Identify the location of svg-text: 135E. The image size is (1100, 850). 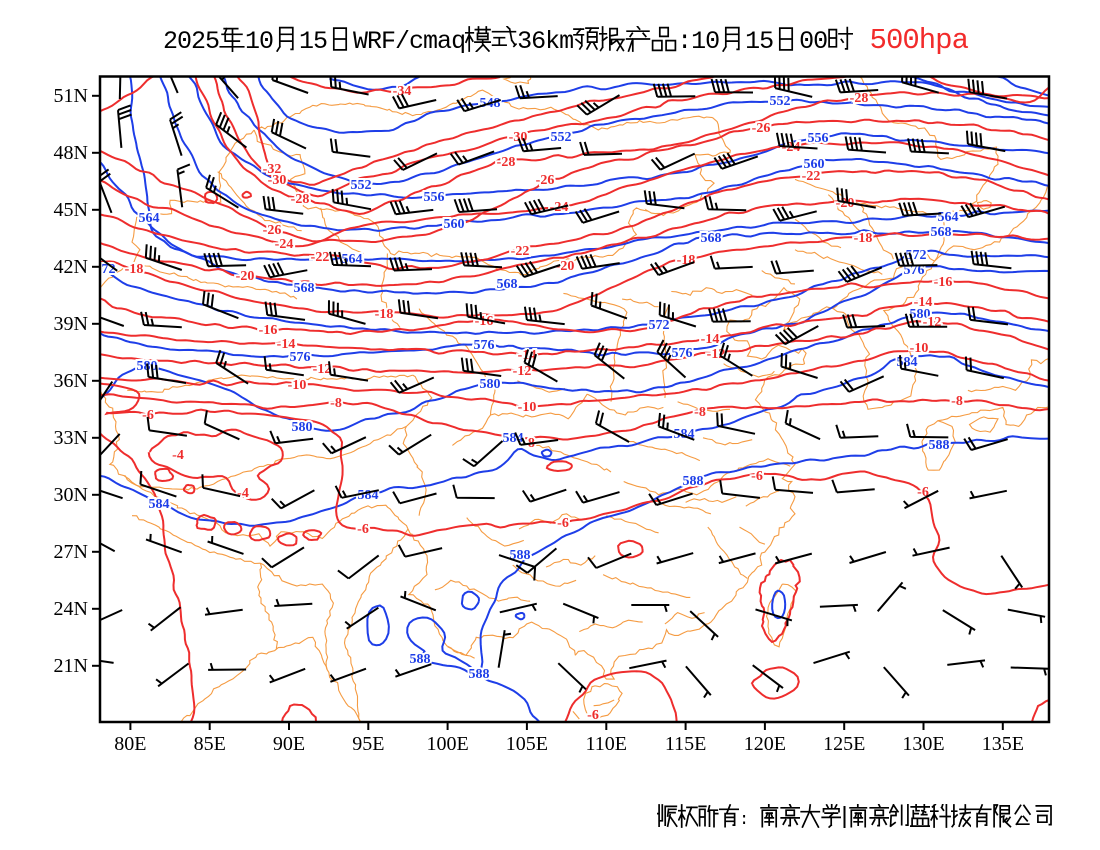
(1003, 744).